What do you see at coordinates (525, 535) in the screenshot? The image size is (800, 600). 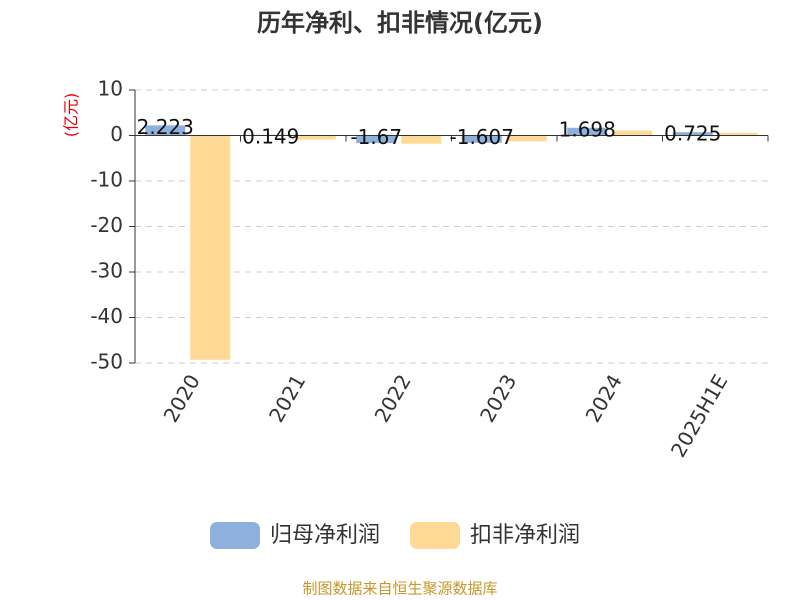 I see `legend-label: 扣非净利润` at bounding box center [525, 535].